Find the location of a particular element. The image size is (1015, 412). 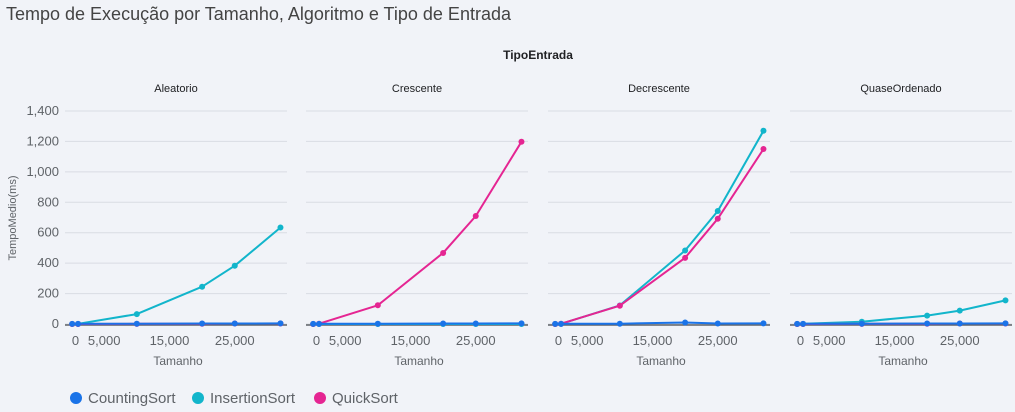

facet-header: TipoEntrada is located at coordinates (538, 55).